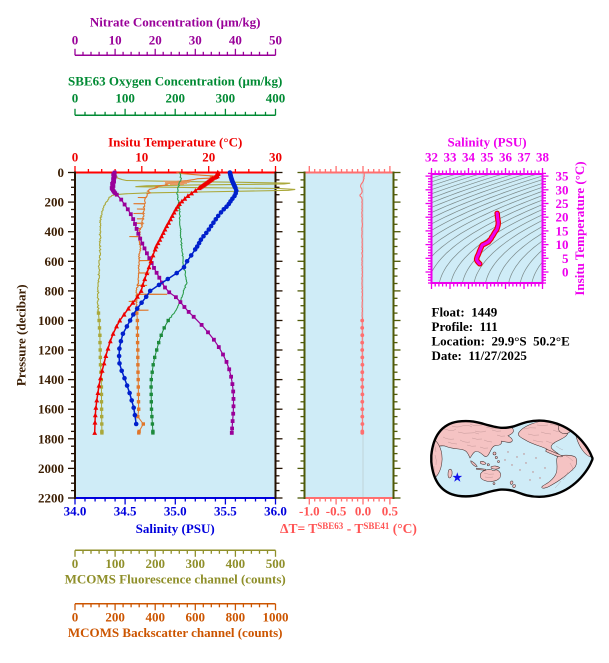 This screenshot has width=609, height=663. What do you see at coordinates (51, 409) in the screenshot?
I see `svg-text: 1600` at bounding box center [51, 409].